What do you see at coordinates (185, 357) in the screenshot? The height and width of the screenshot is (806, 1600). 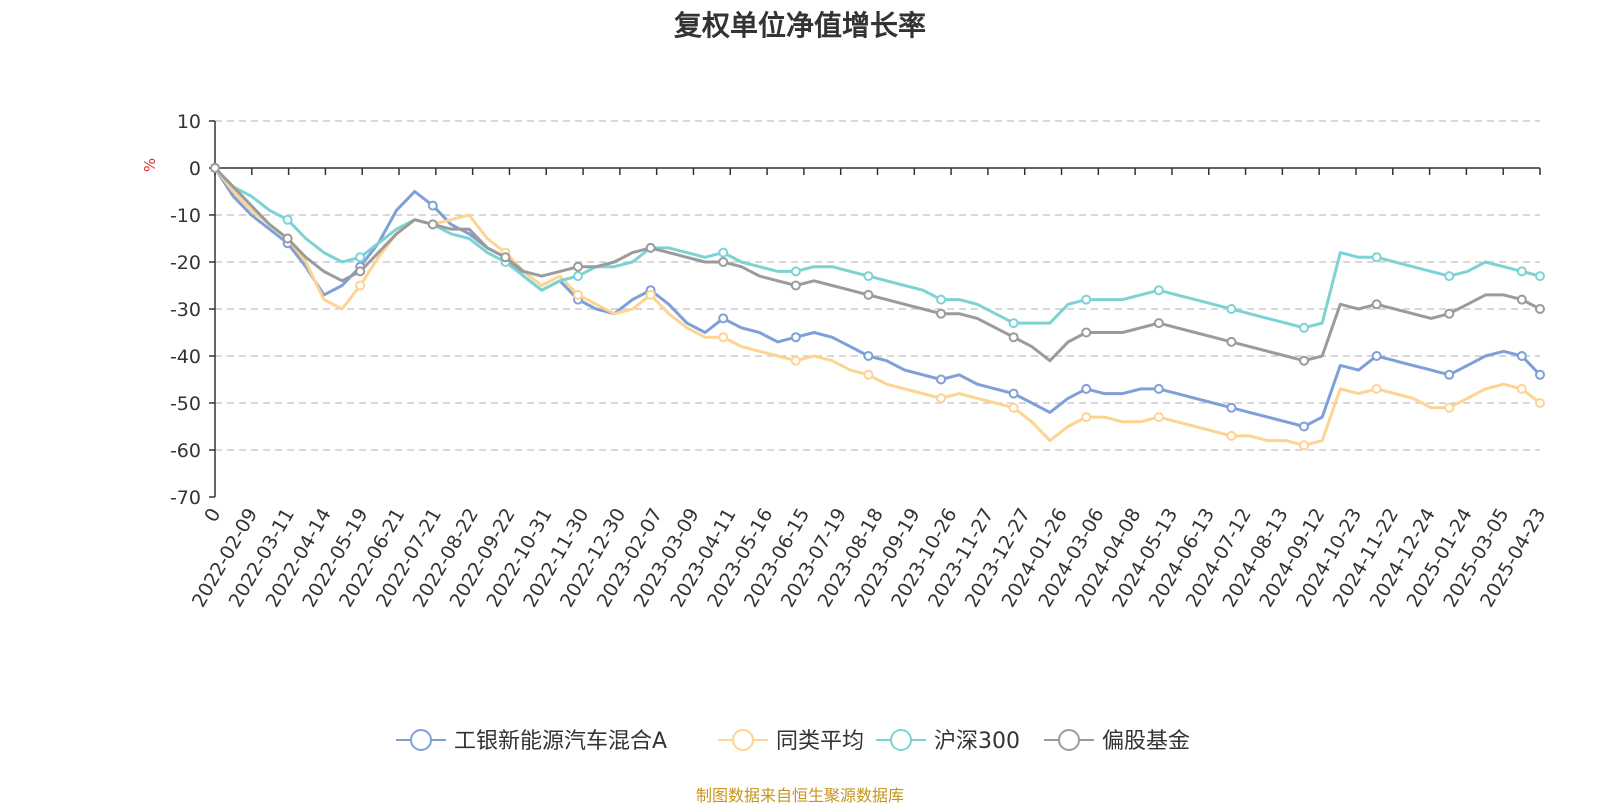 I see `y-tick-label: -40` at bounding box center [185, 357].